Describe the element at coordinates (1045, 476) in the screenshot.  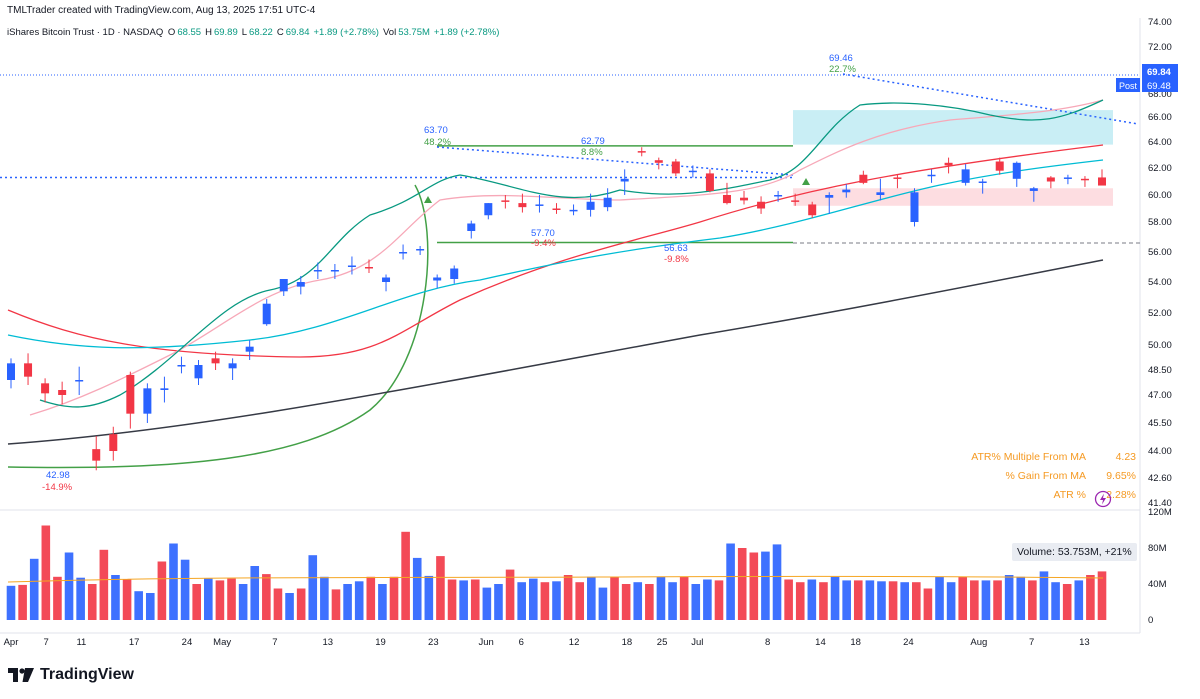
I see `gain-from-ma-label: % Gain From MA` at that location.